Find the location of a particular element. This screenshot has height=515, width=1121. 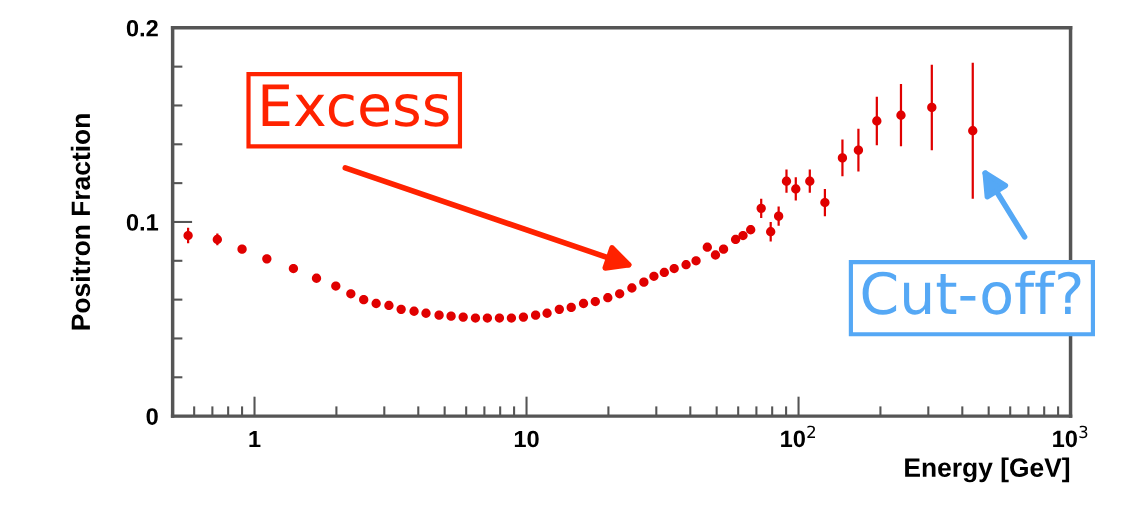

y-tick-label: 0.2 is located at coordinates (142, 28).